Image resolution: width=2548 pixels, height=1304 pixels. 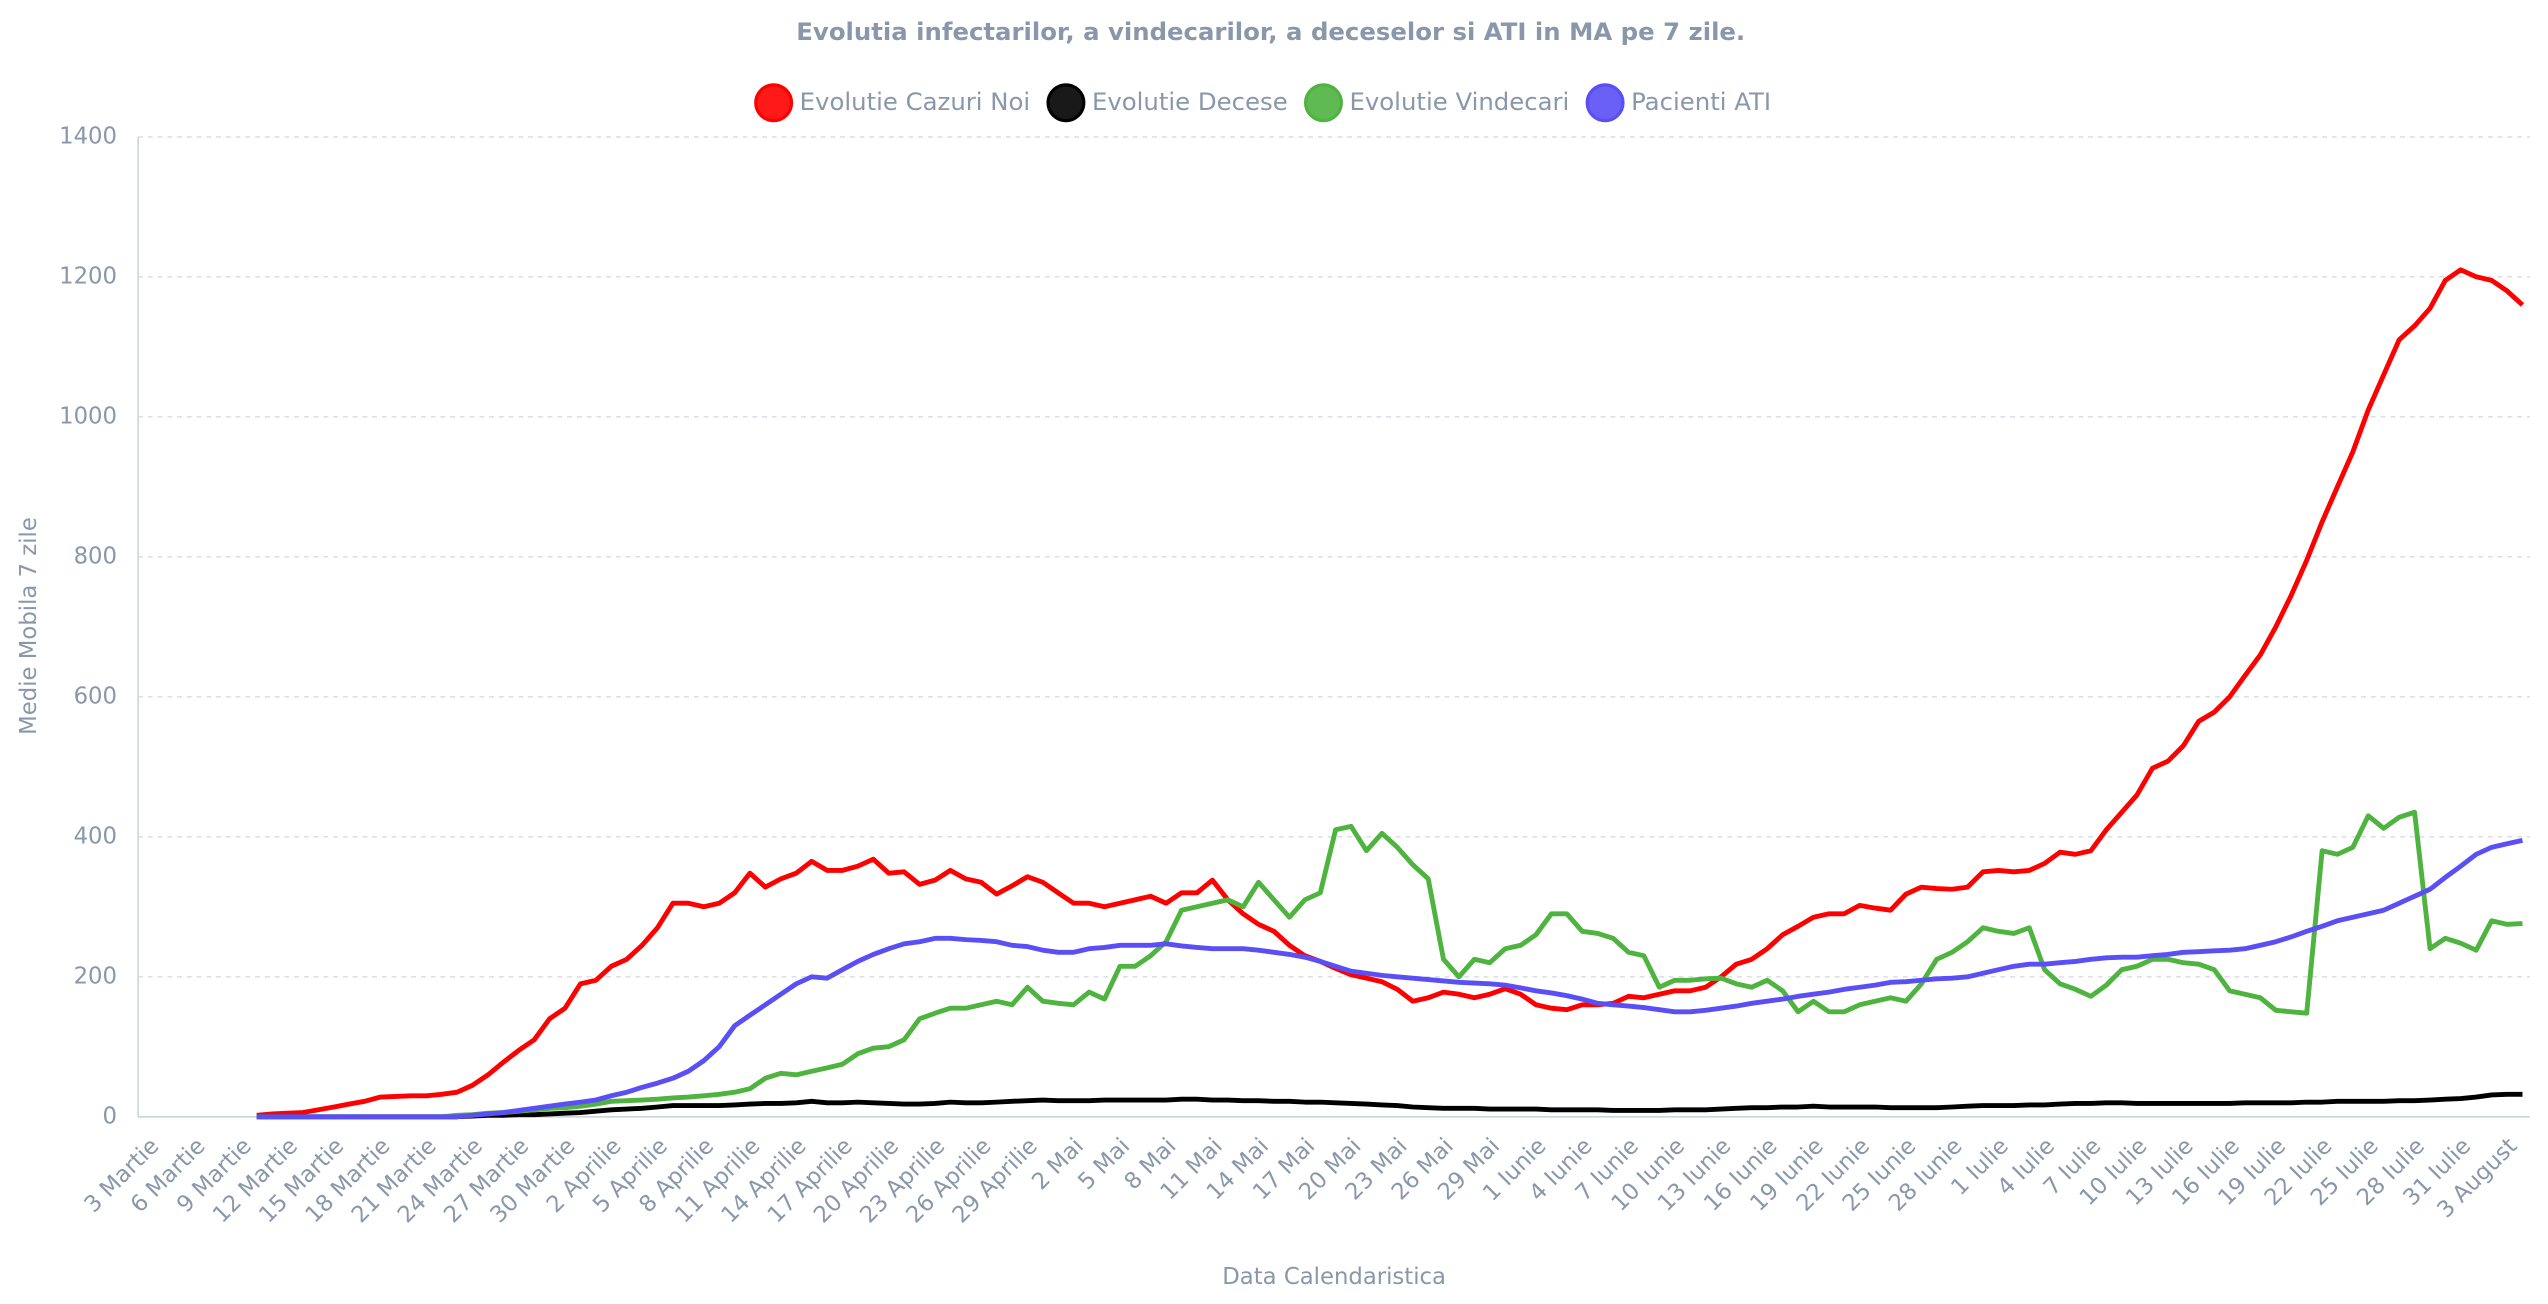 I want to click on x-tick-label: 2 Mai, so click(x=1058, y=1164).